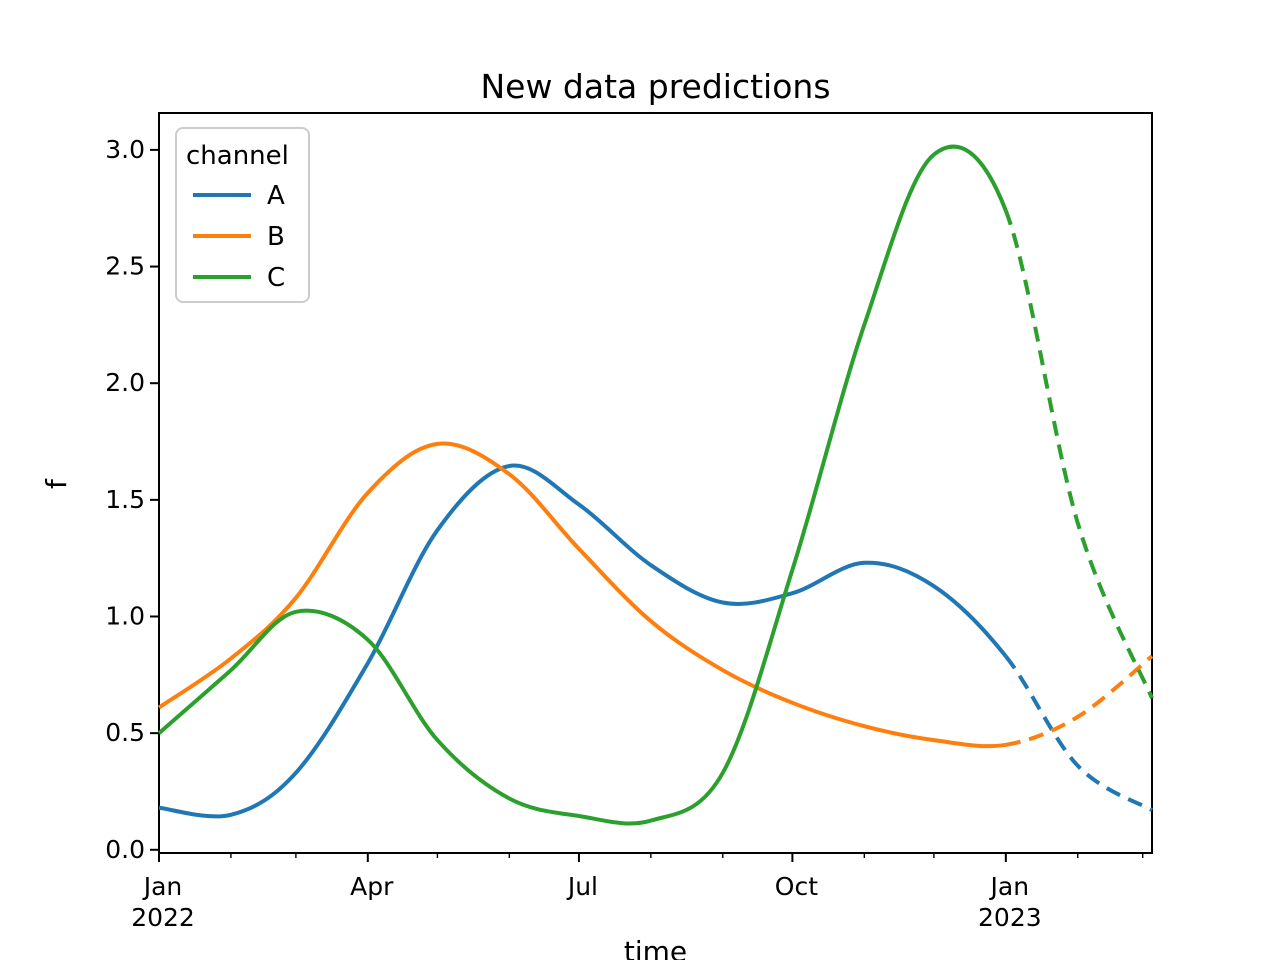 Image resolution: width=1280 pixels, height=960 pixels. I want to click on legend-title: channel, so click(237, 156).